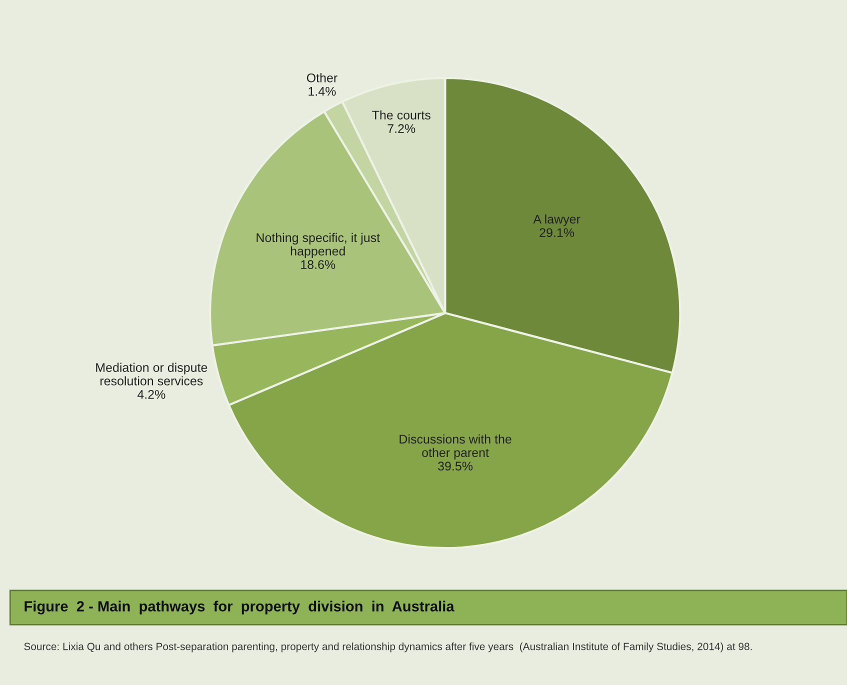  I want to click on slice-label: The courts, so click(401, 115).